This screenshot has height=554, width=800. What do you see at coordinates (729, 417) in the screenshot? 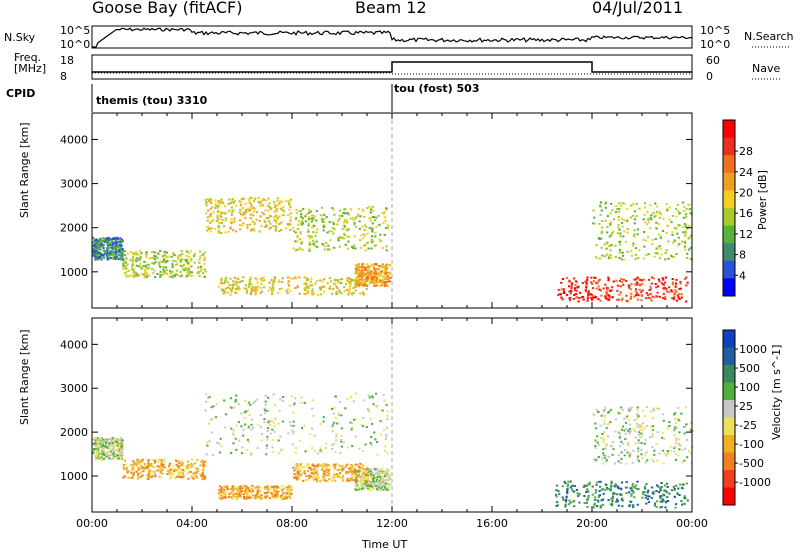
I see `colorbar-frame` at bounding box center [729, 417].